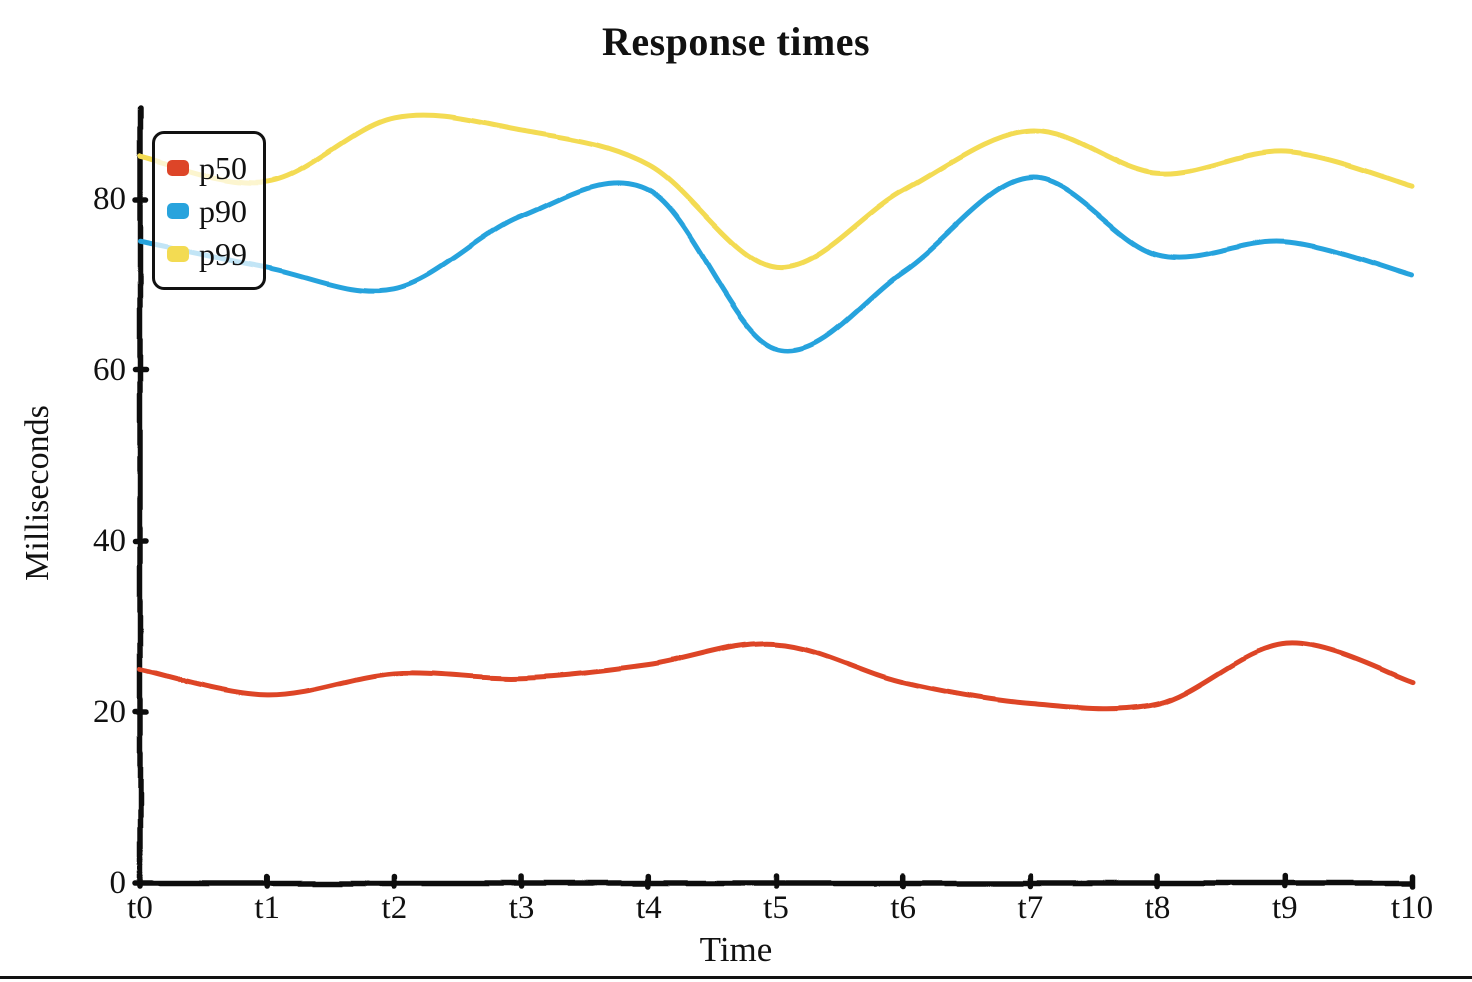  I want to click on legend-label-p50: p50, so click(223, 167).